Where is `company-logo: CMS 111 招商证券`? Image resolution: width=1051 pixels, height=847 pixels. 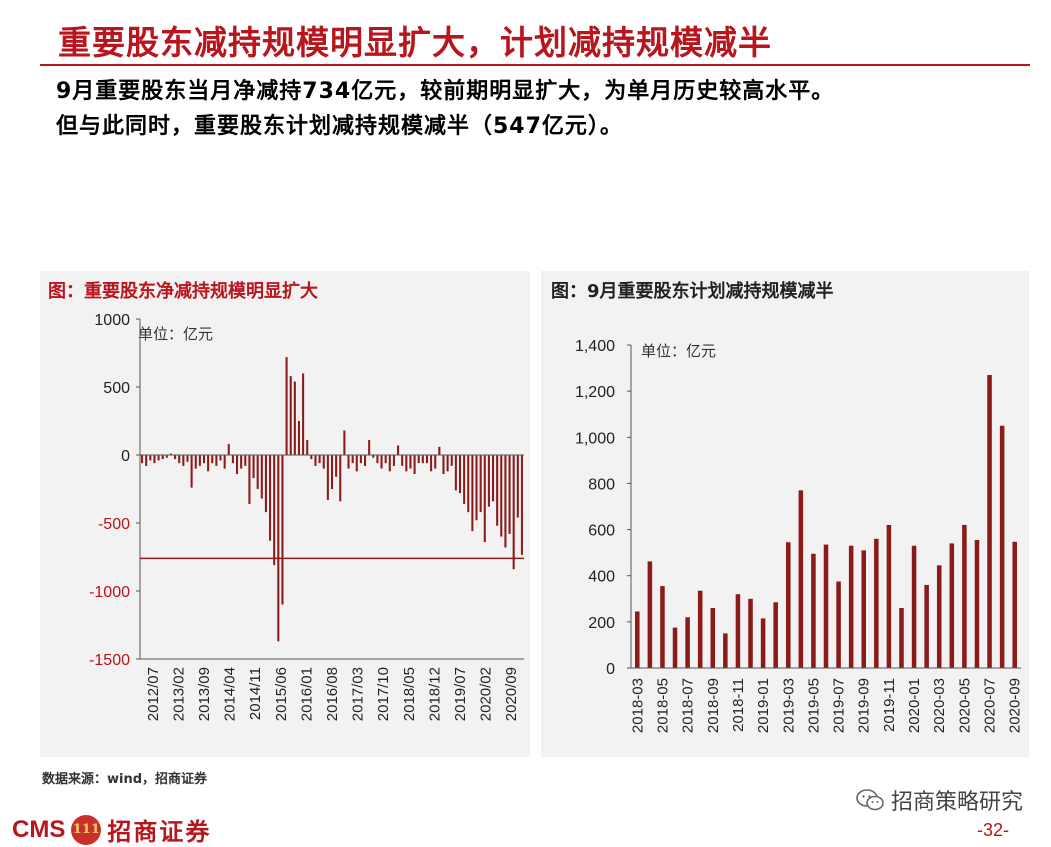 company-logo: CMS 111 招商证券 is located at coordinates (111, 829).